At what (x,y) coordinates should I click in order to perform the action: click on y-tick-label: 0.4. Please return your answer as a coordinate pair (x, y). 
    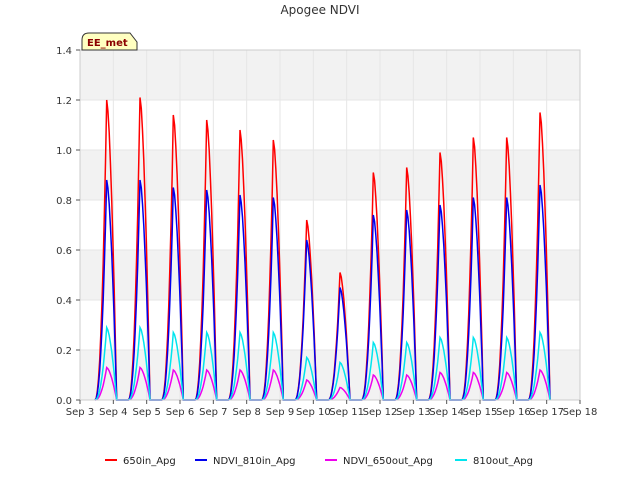
    Looking at the image, I should click on (64, 301).